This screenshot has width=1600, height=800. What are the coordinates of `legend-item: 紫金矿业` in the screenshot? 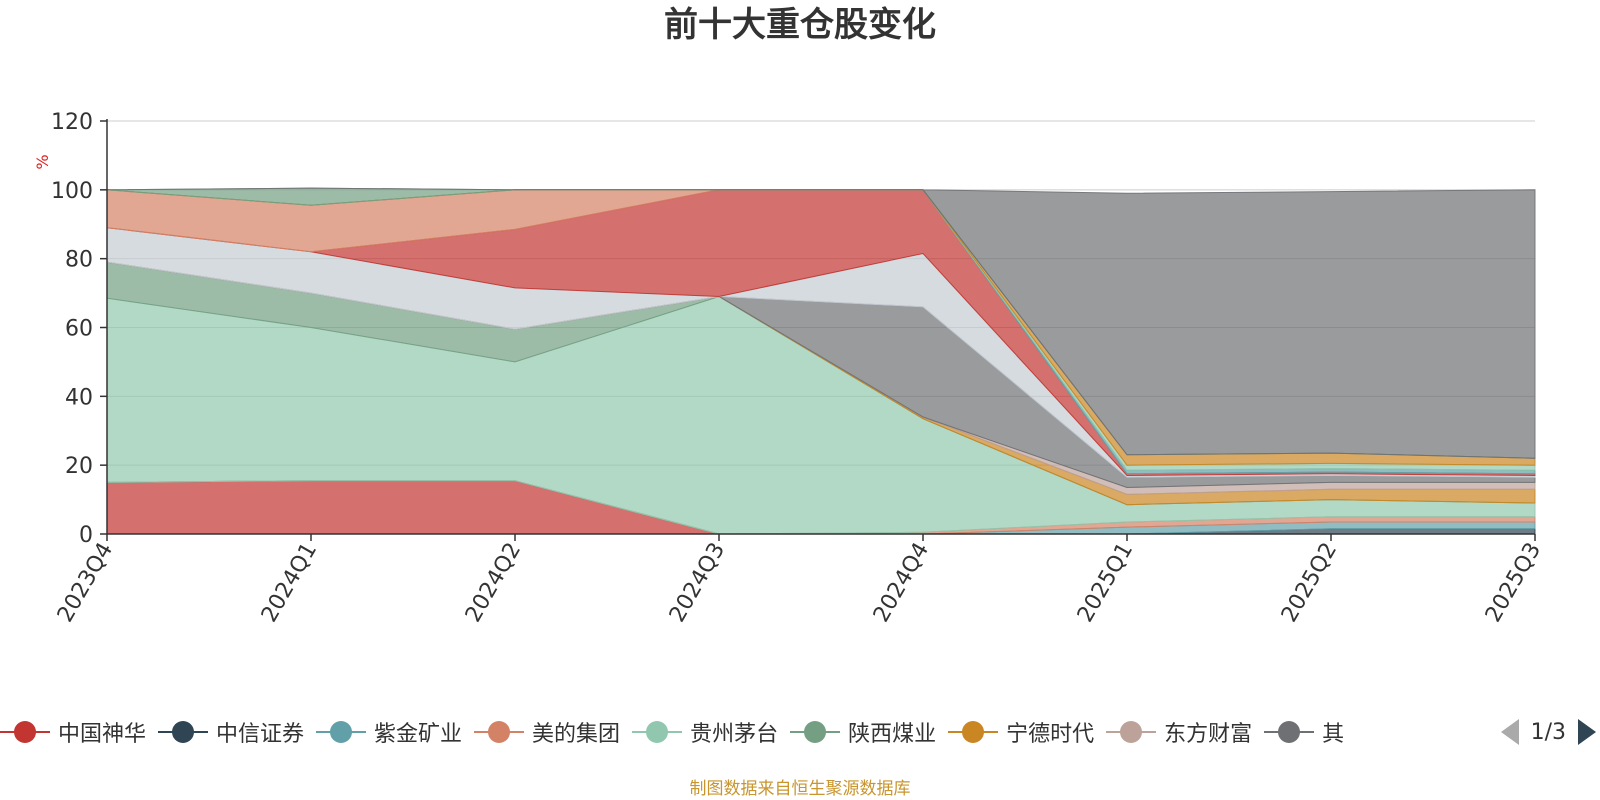 It's located at (389, 732).